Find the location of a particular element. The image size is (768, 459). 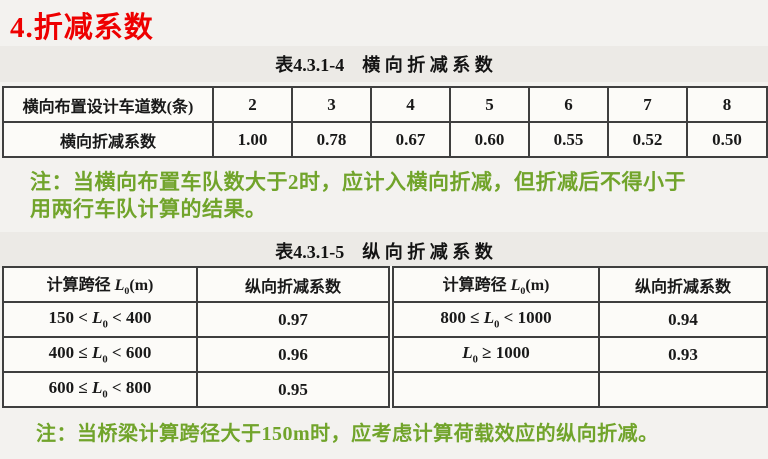

caption2-band is located at coordinates (384, 250).